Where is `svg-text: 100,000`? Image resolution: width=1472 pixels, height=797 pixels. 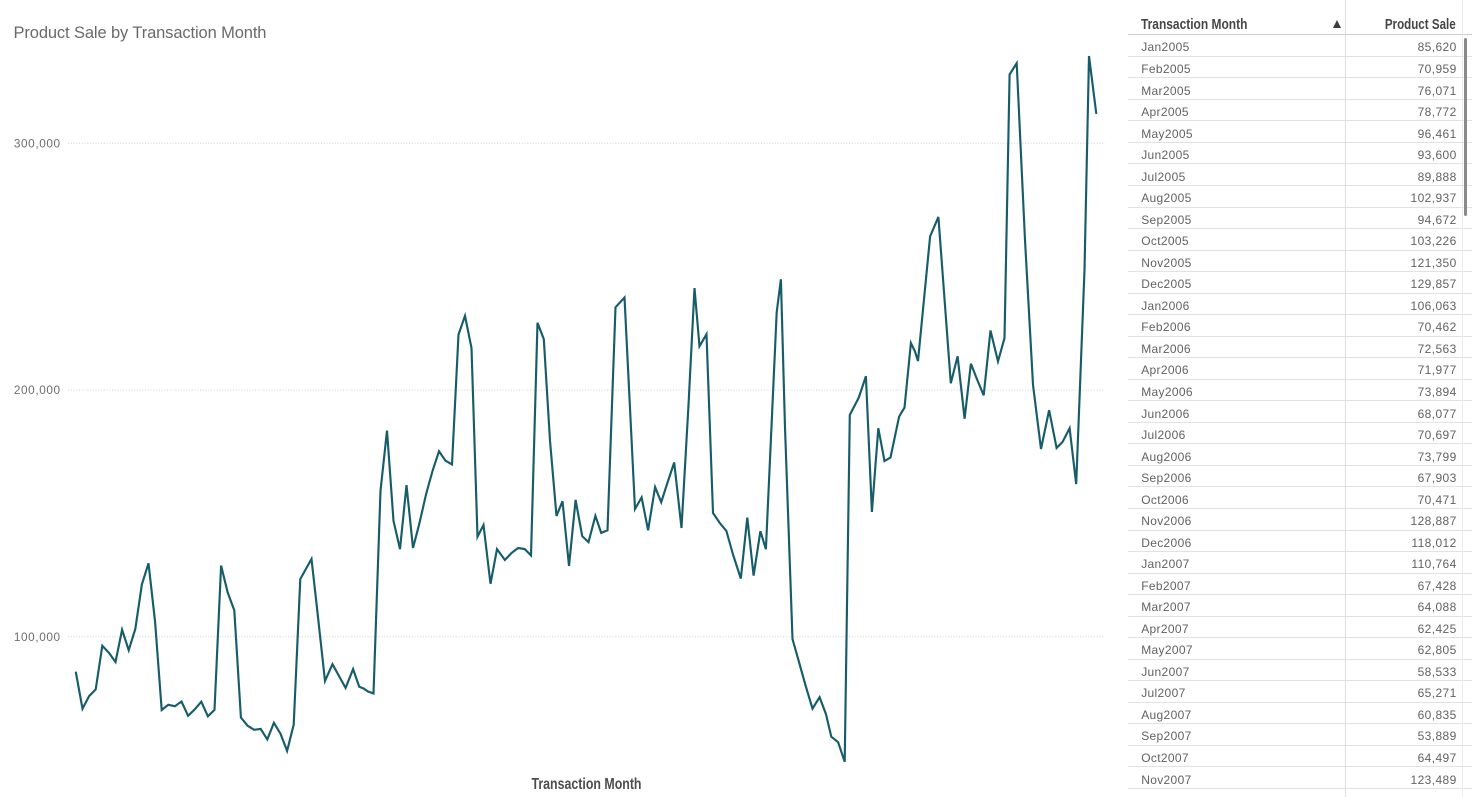 svg-text: 100,000 is located at coordinates (37, 637).